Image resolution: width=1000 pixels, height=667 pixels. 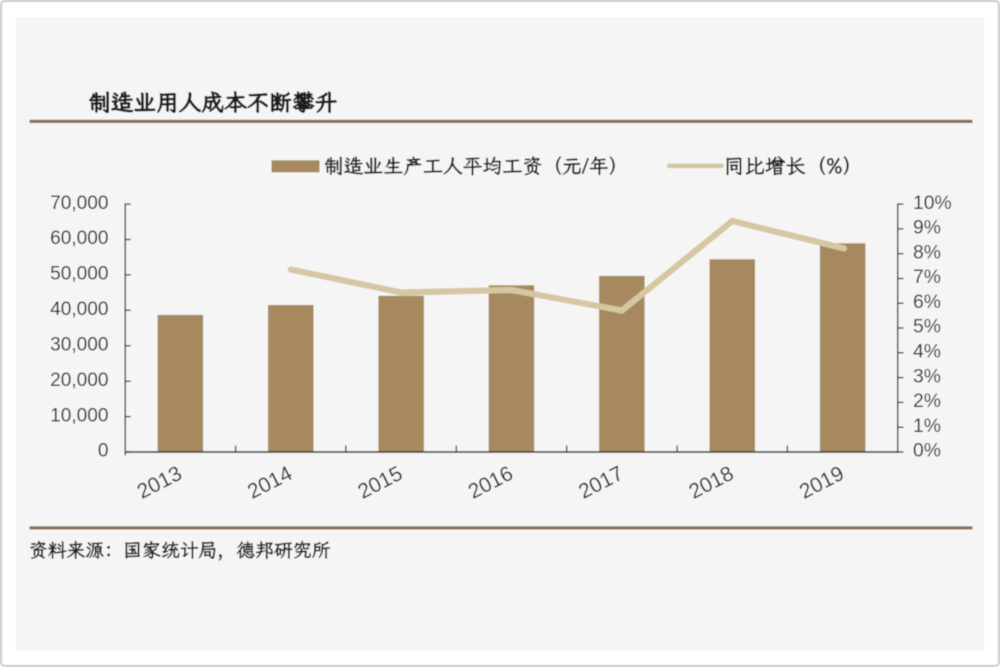 I want to click on svg-text: 8%, so click(x=927, y=252).